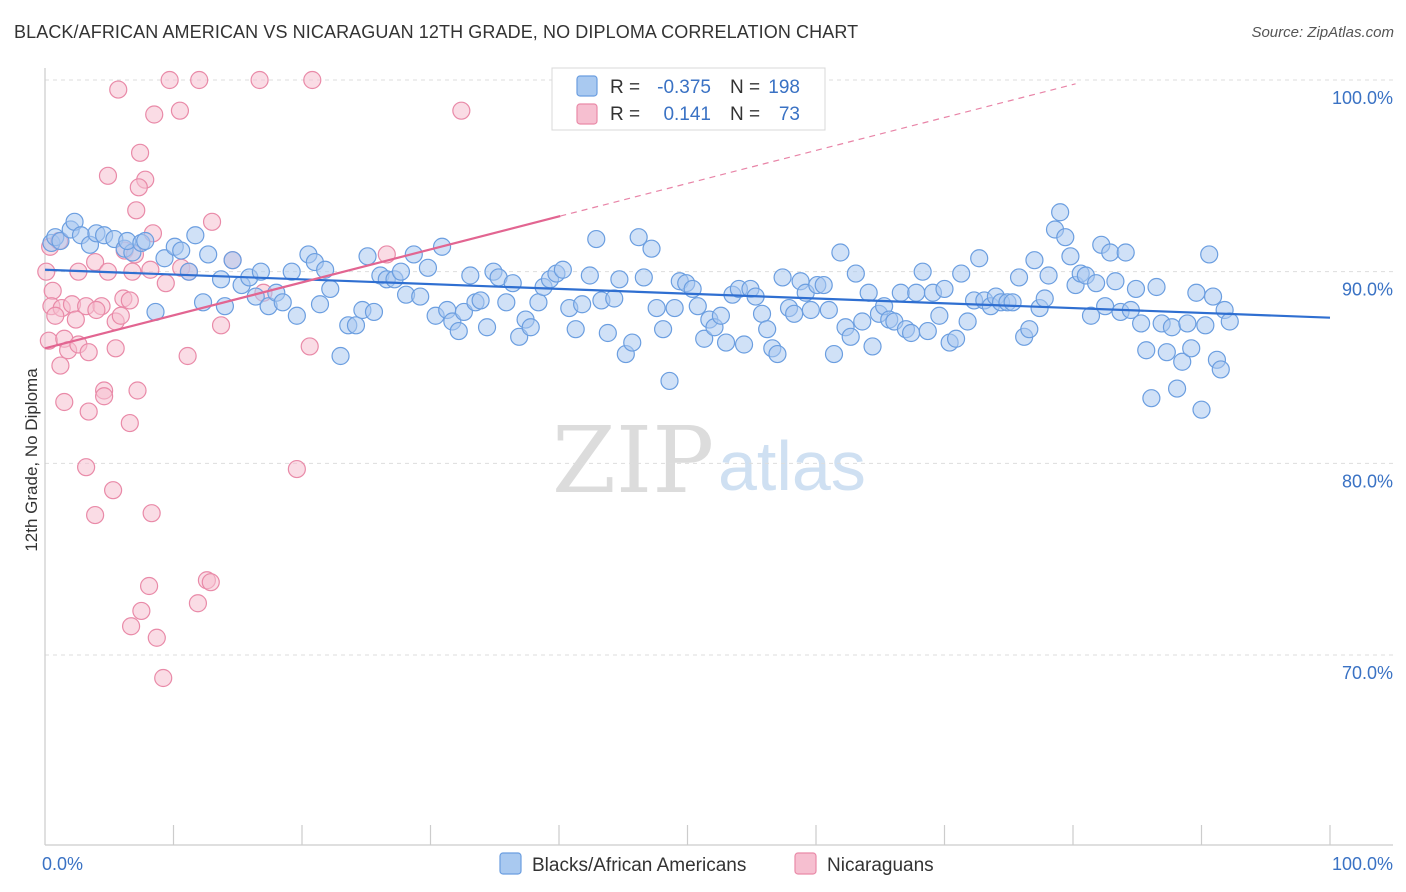 The width and height of the screenshot is (1406, 892). What do you see at coordinates (716, 864) in the screenshot?
I see `series-legend: Blacks/African Americans Nicaraguans` at bounding box center [716, 864].